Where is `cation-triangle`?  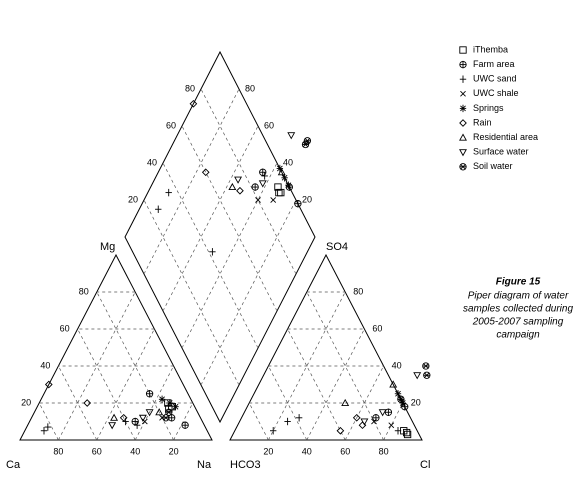
cation-triangle is located at coordinates (116, 347).